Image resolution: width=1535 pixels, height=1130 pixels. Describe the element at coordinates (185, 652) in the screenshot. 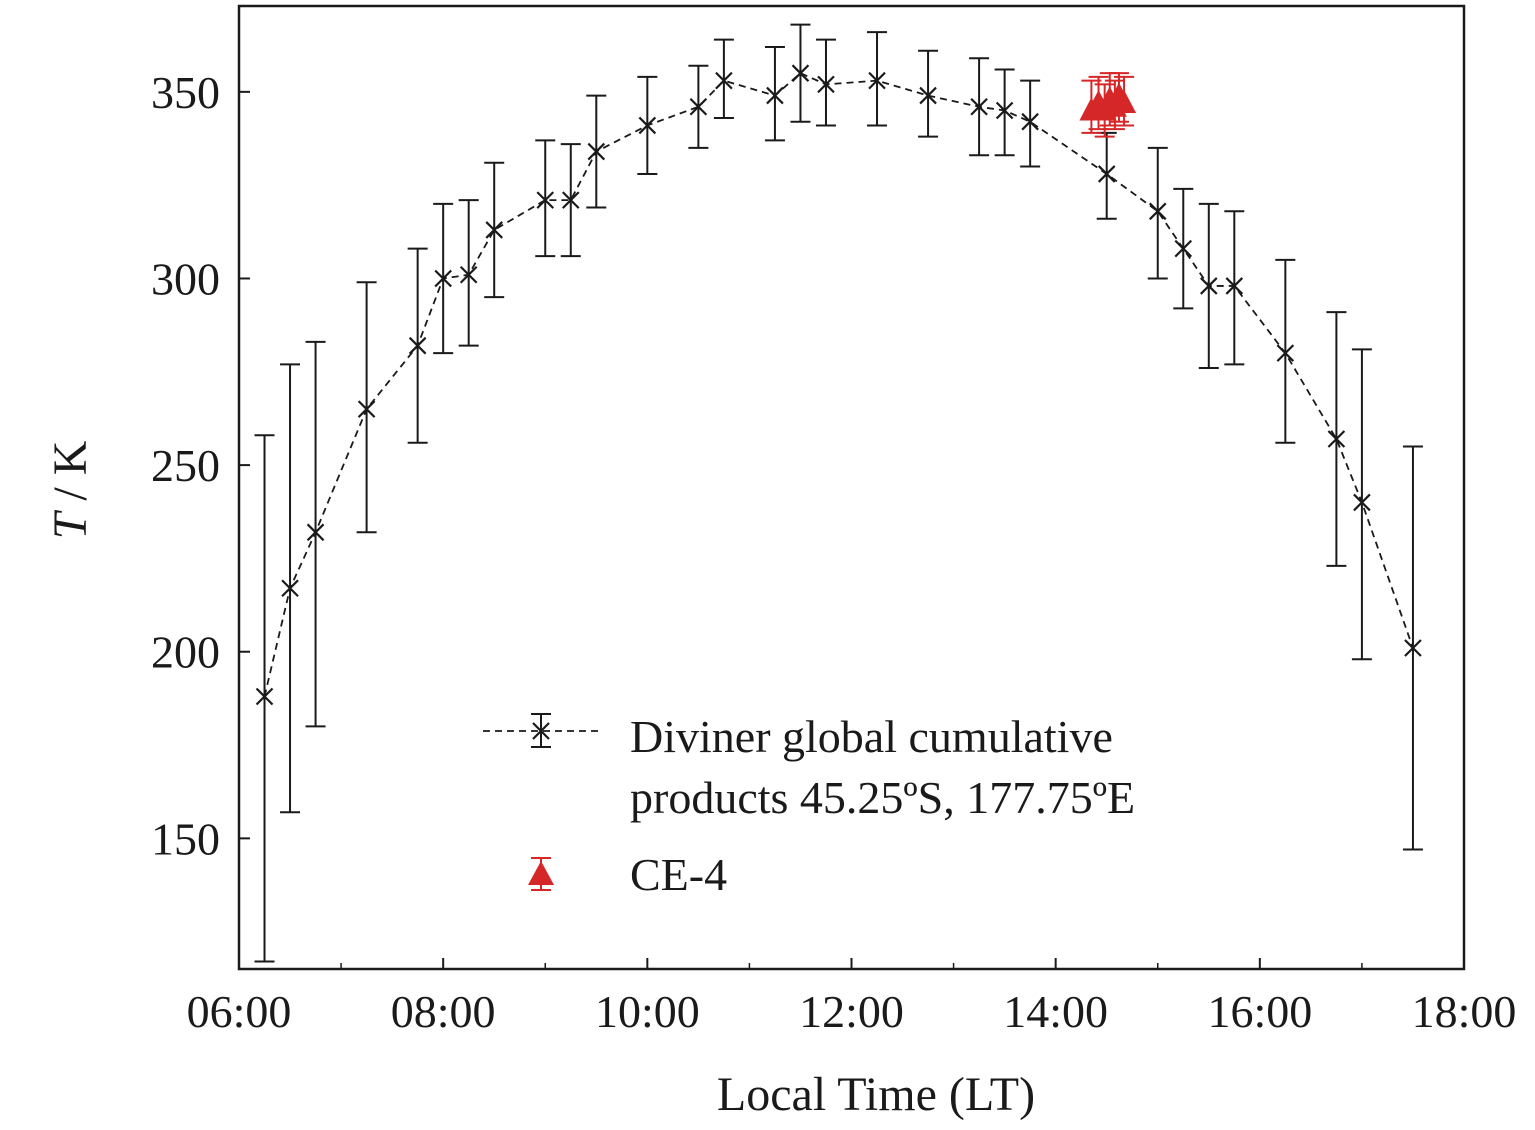

I see `y-tick-label: 200` at that location.